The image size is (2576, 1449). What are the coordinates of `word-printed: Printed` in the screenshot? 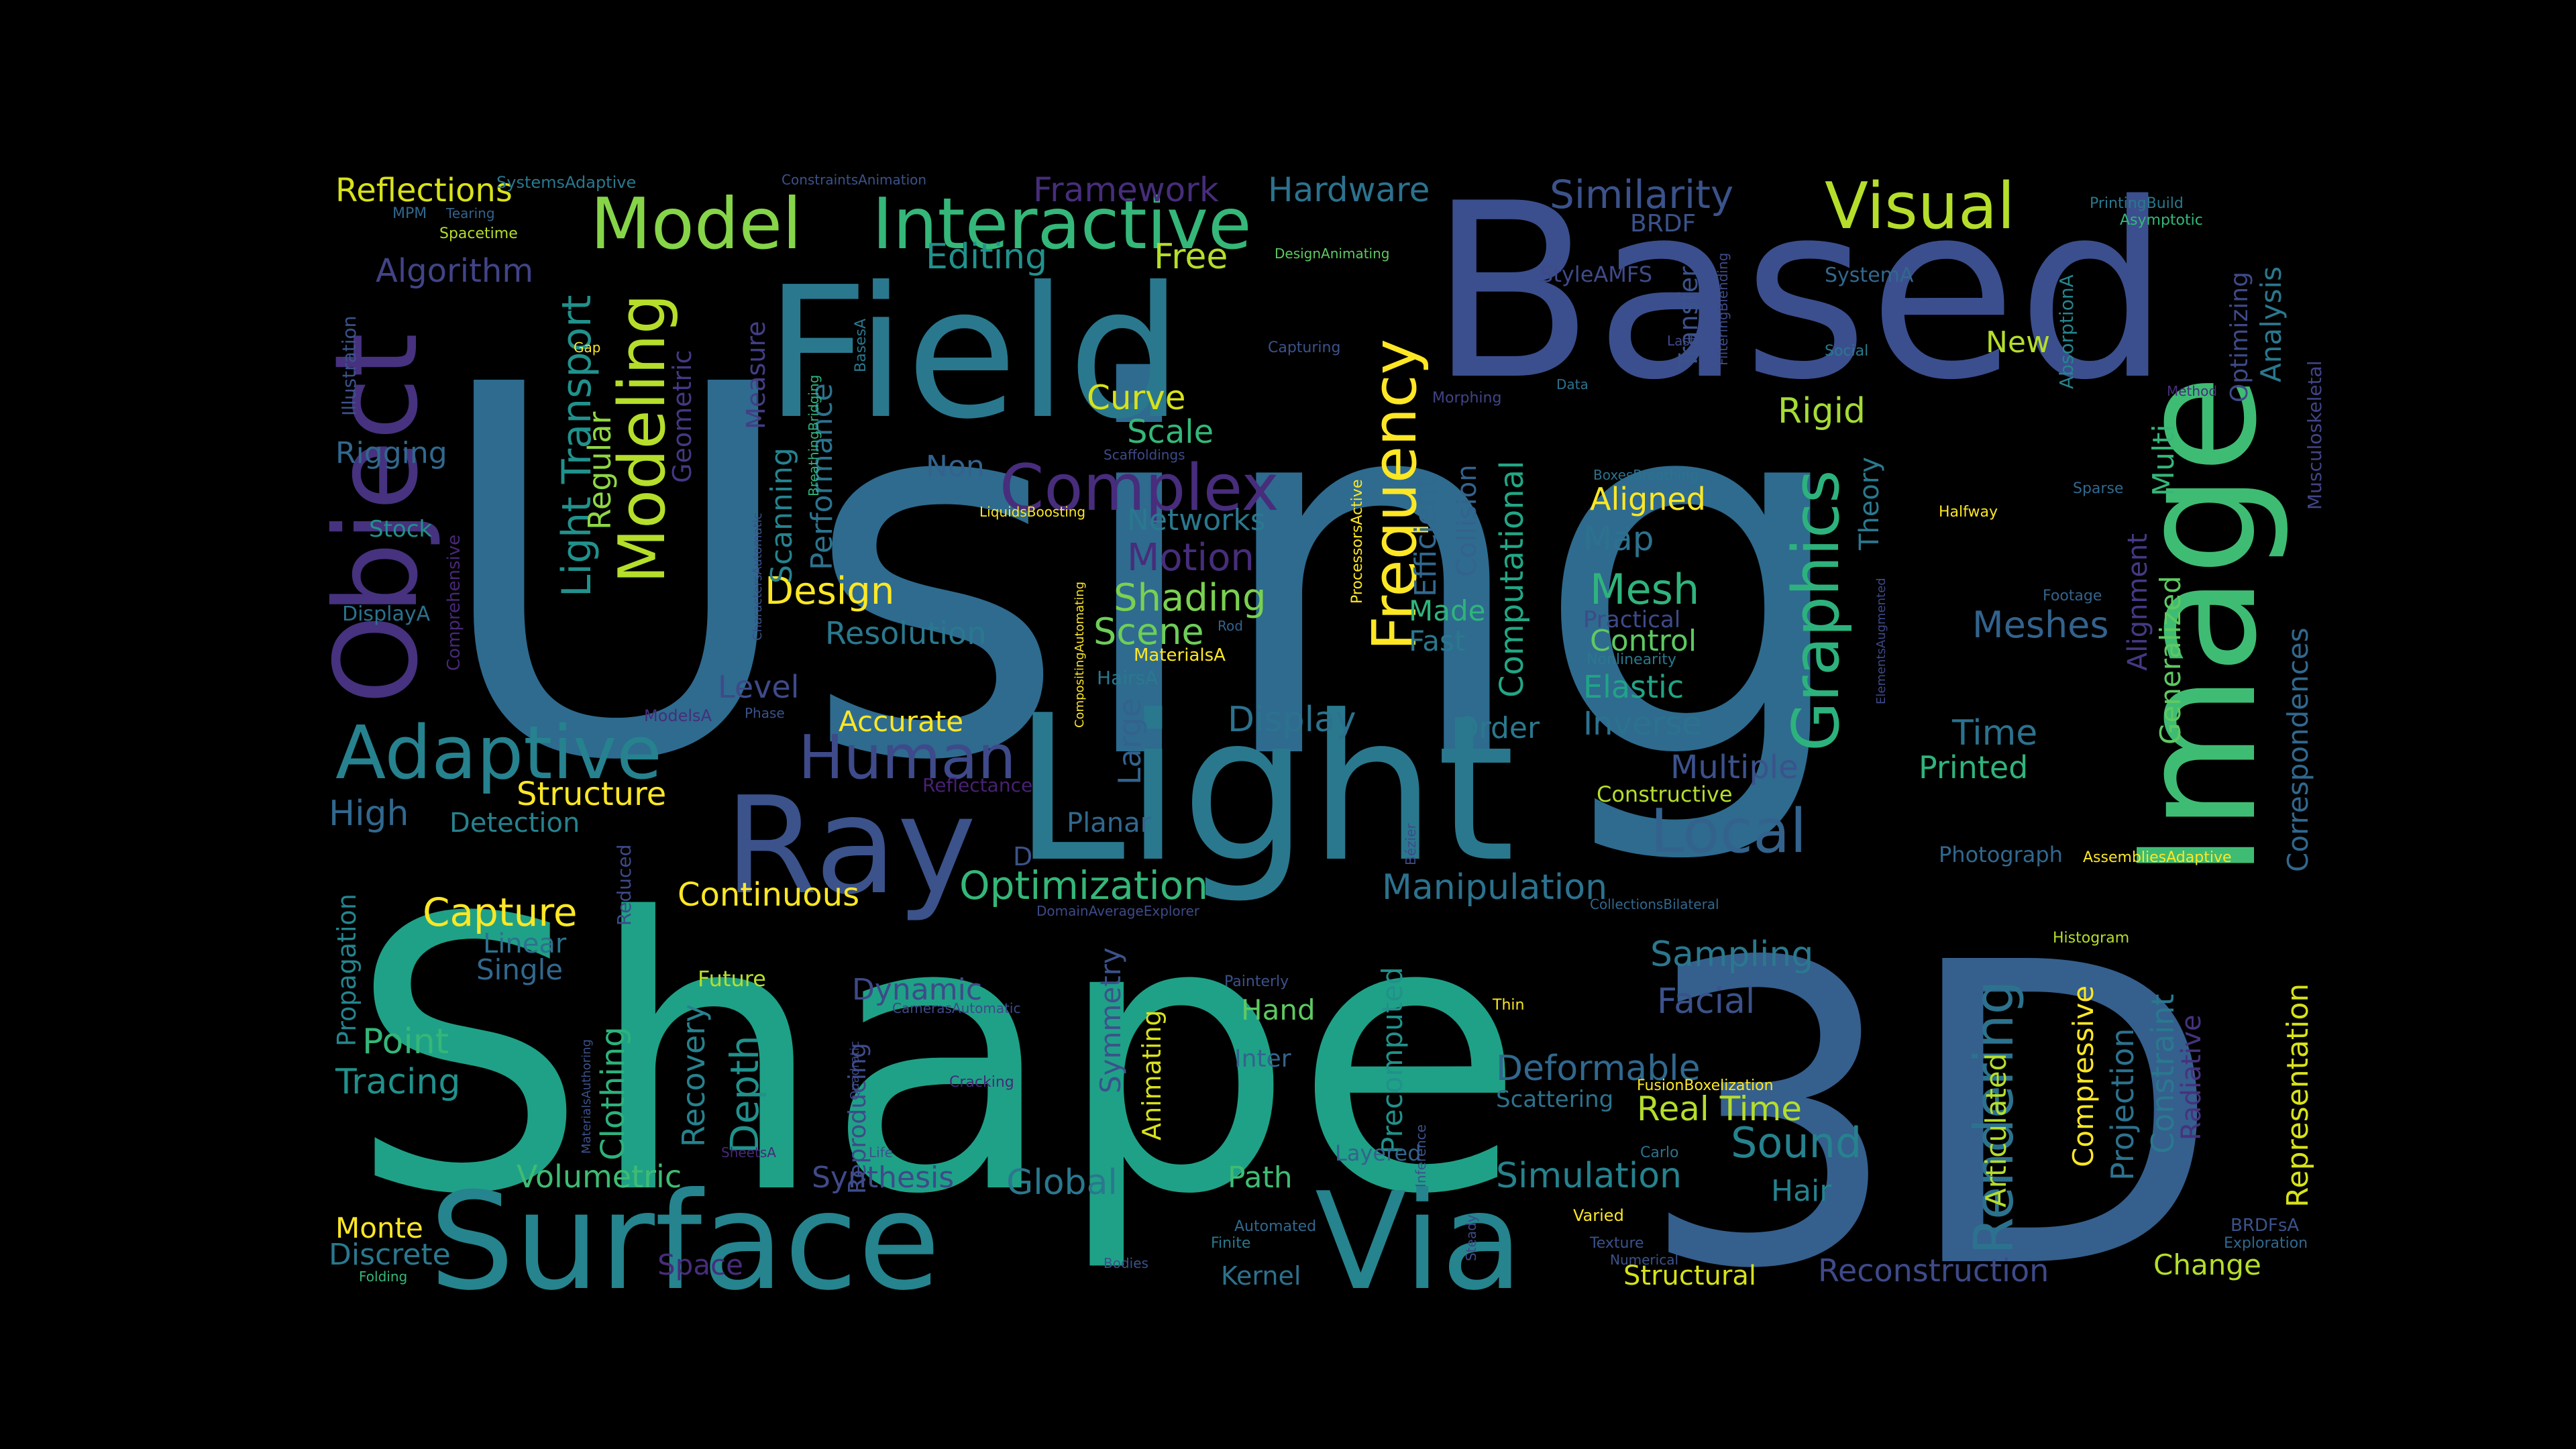 It's located at (1973, 767).